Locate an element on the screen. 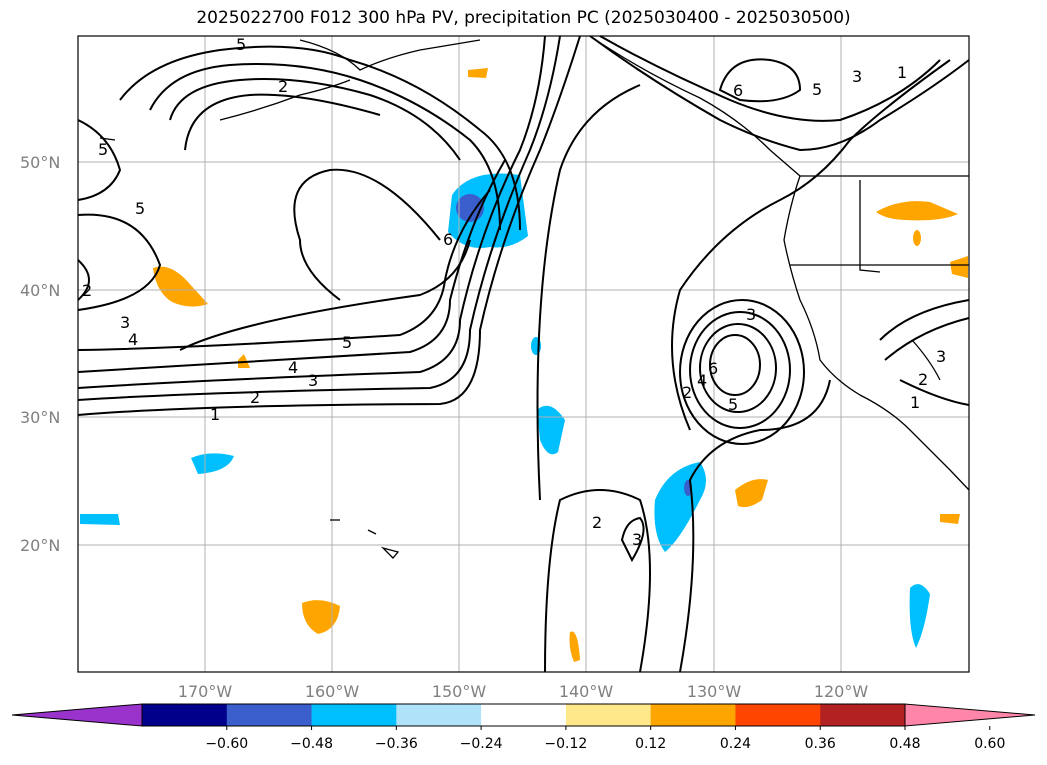 The height and width of the screenshot is (765, 1047). latitude-labels: 50°N 40°N 30°N 20°N is located at coordinates (40, 354).